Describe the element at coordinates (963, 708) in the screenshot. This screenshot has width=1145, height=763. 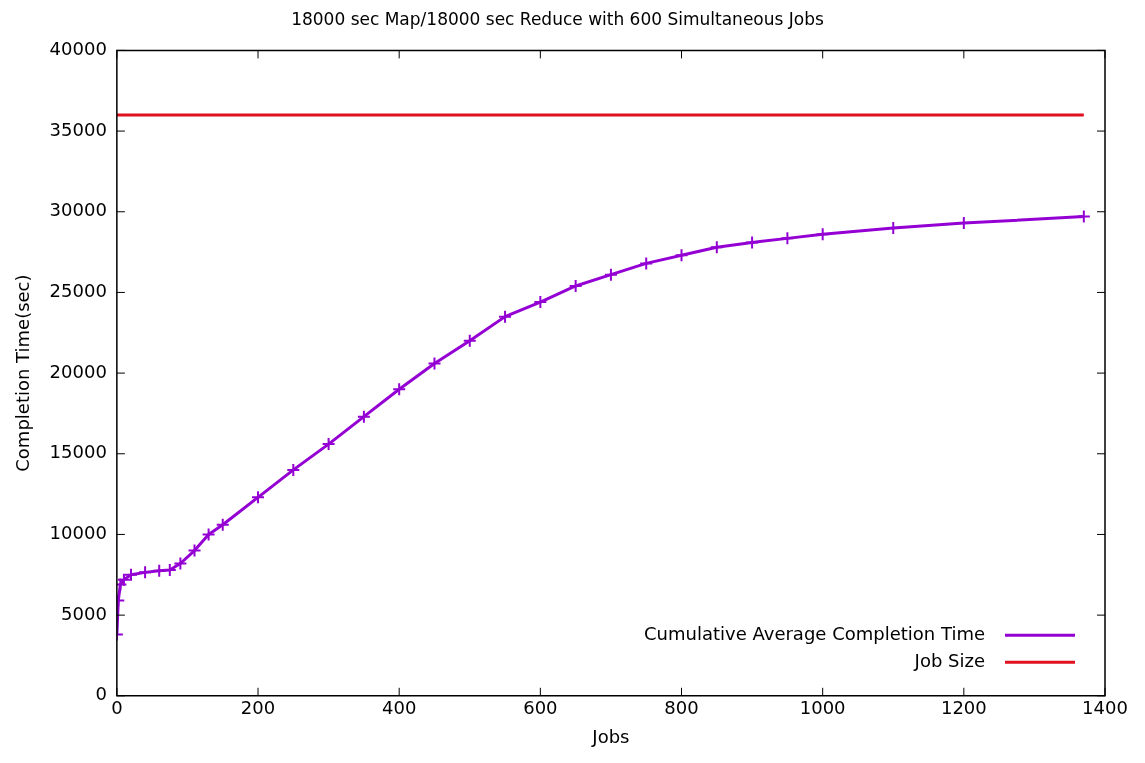
I see `x-tick-label: 1200` at that location.